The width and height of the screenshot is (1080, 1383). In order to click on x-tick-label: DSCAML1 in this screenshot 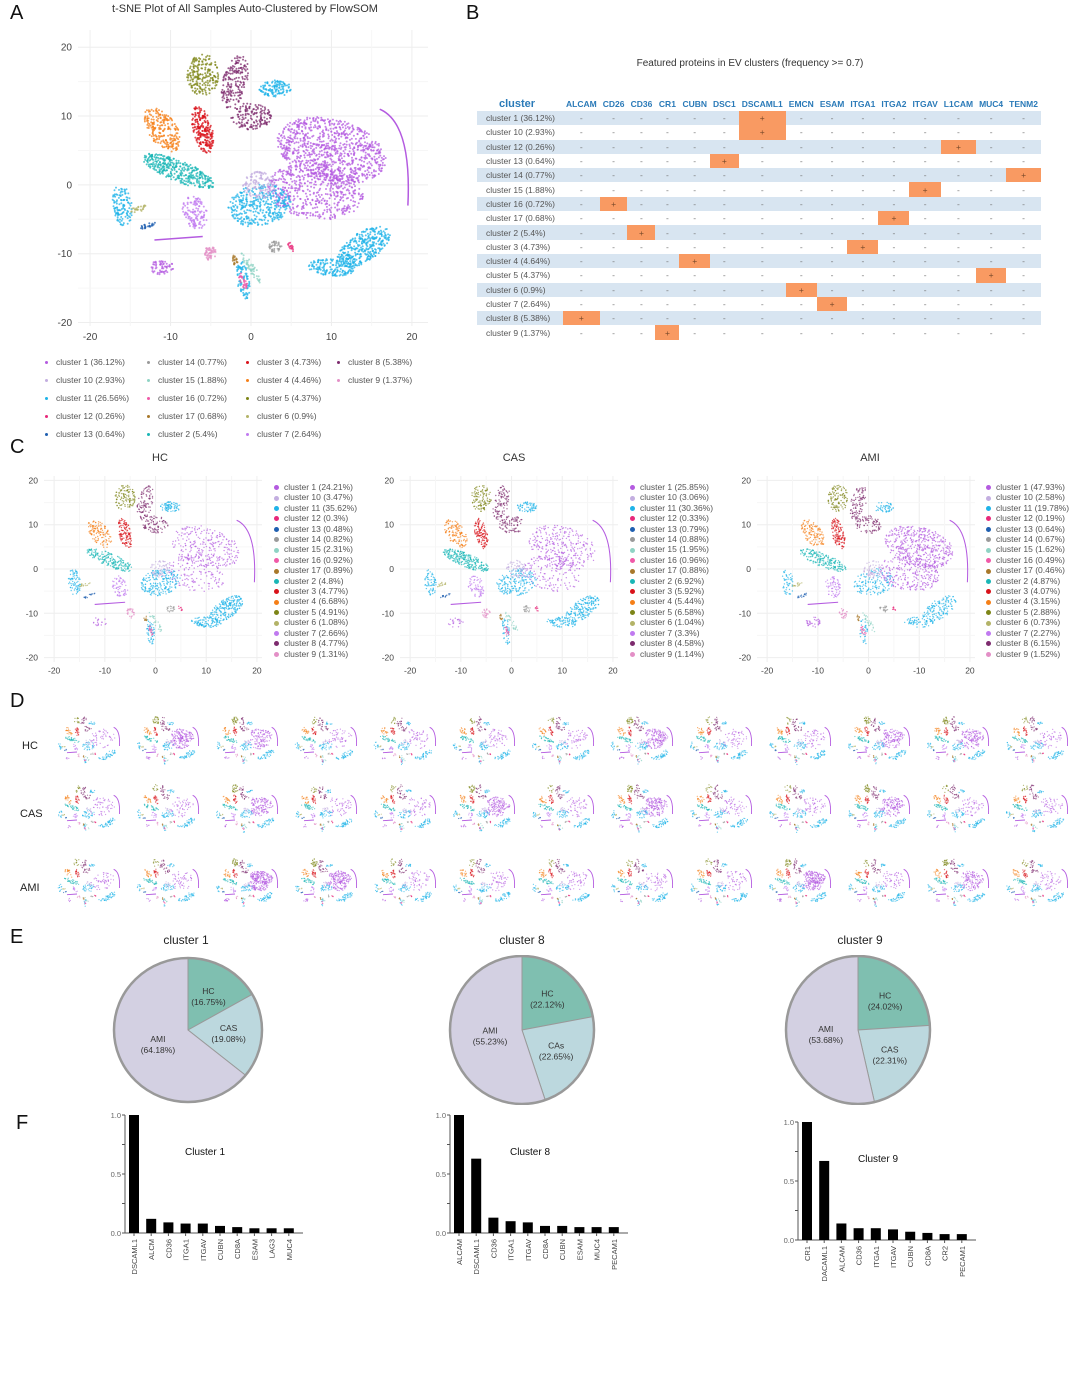, I will do `click(134, 1256)`.